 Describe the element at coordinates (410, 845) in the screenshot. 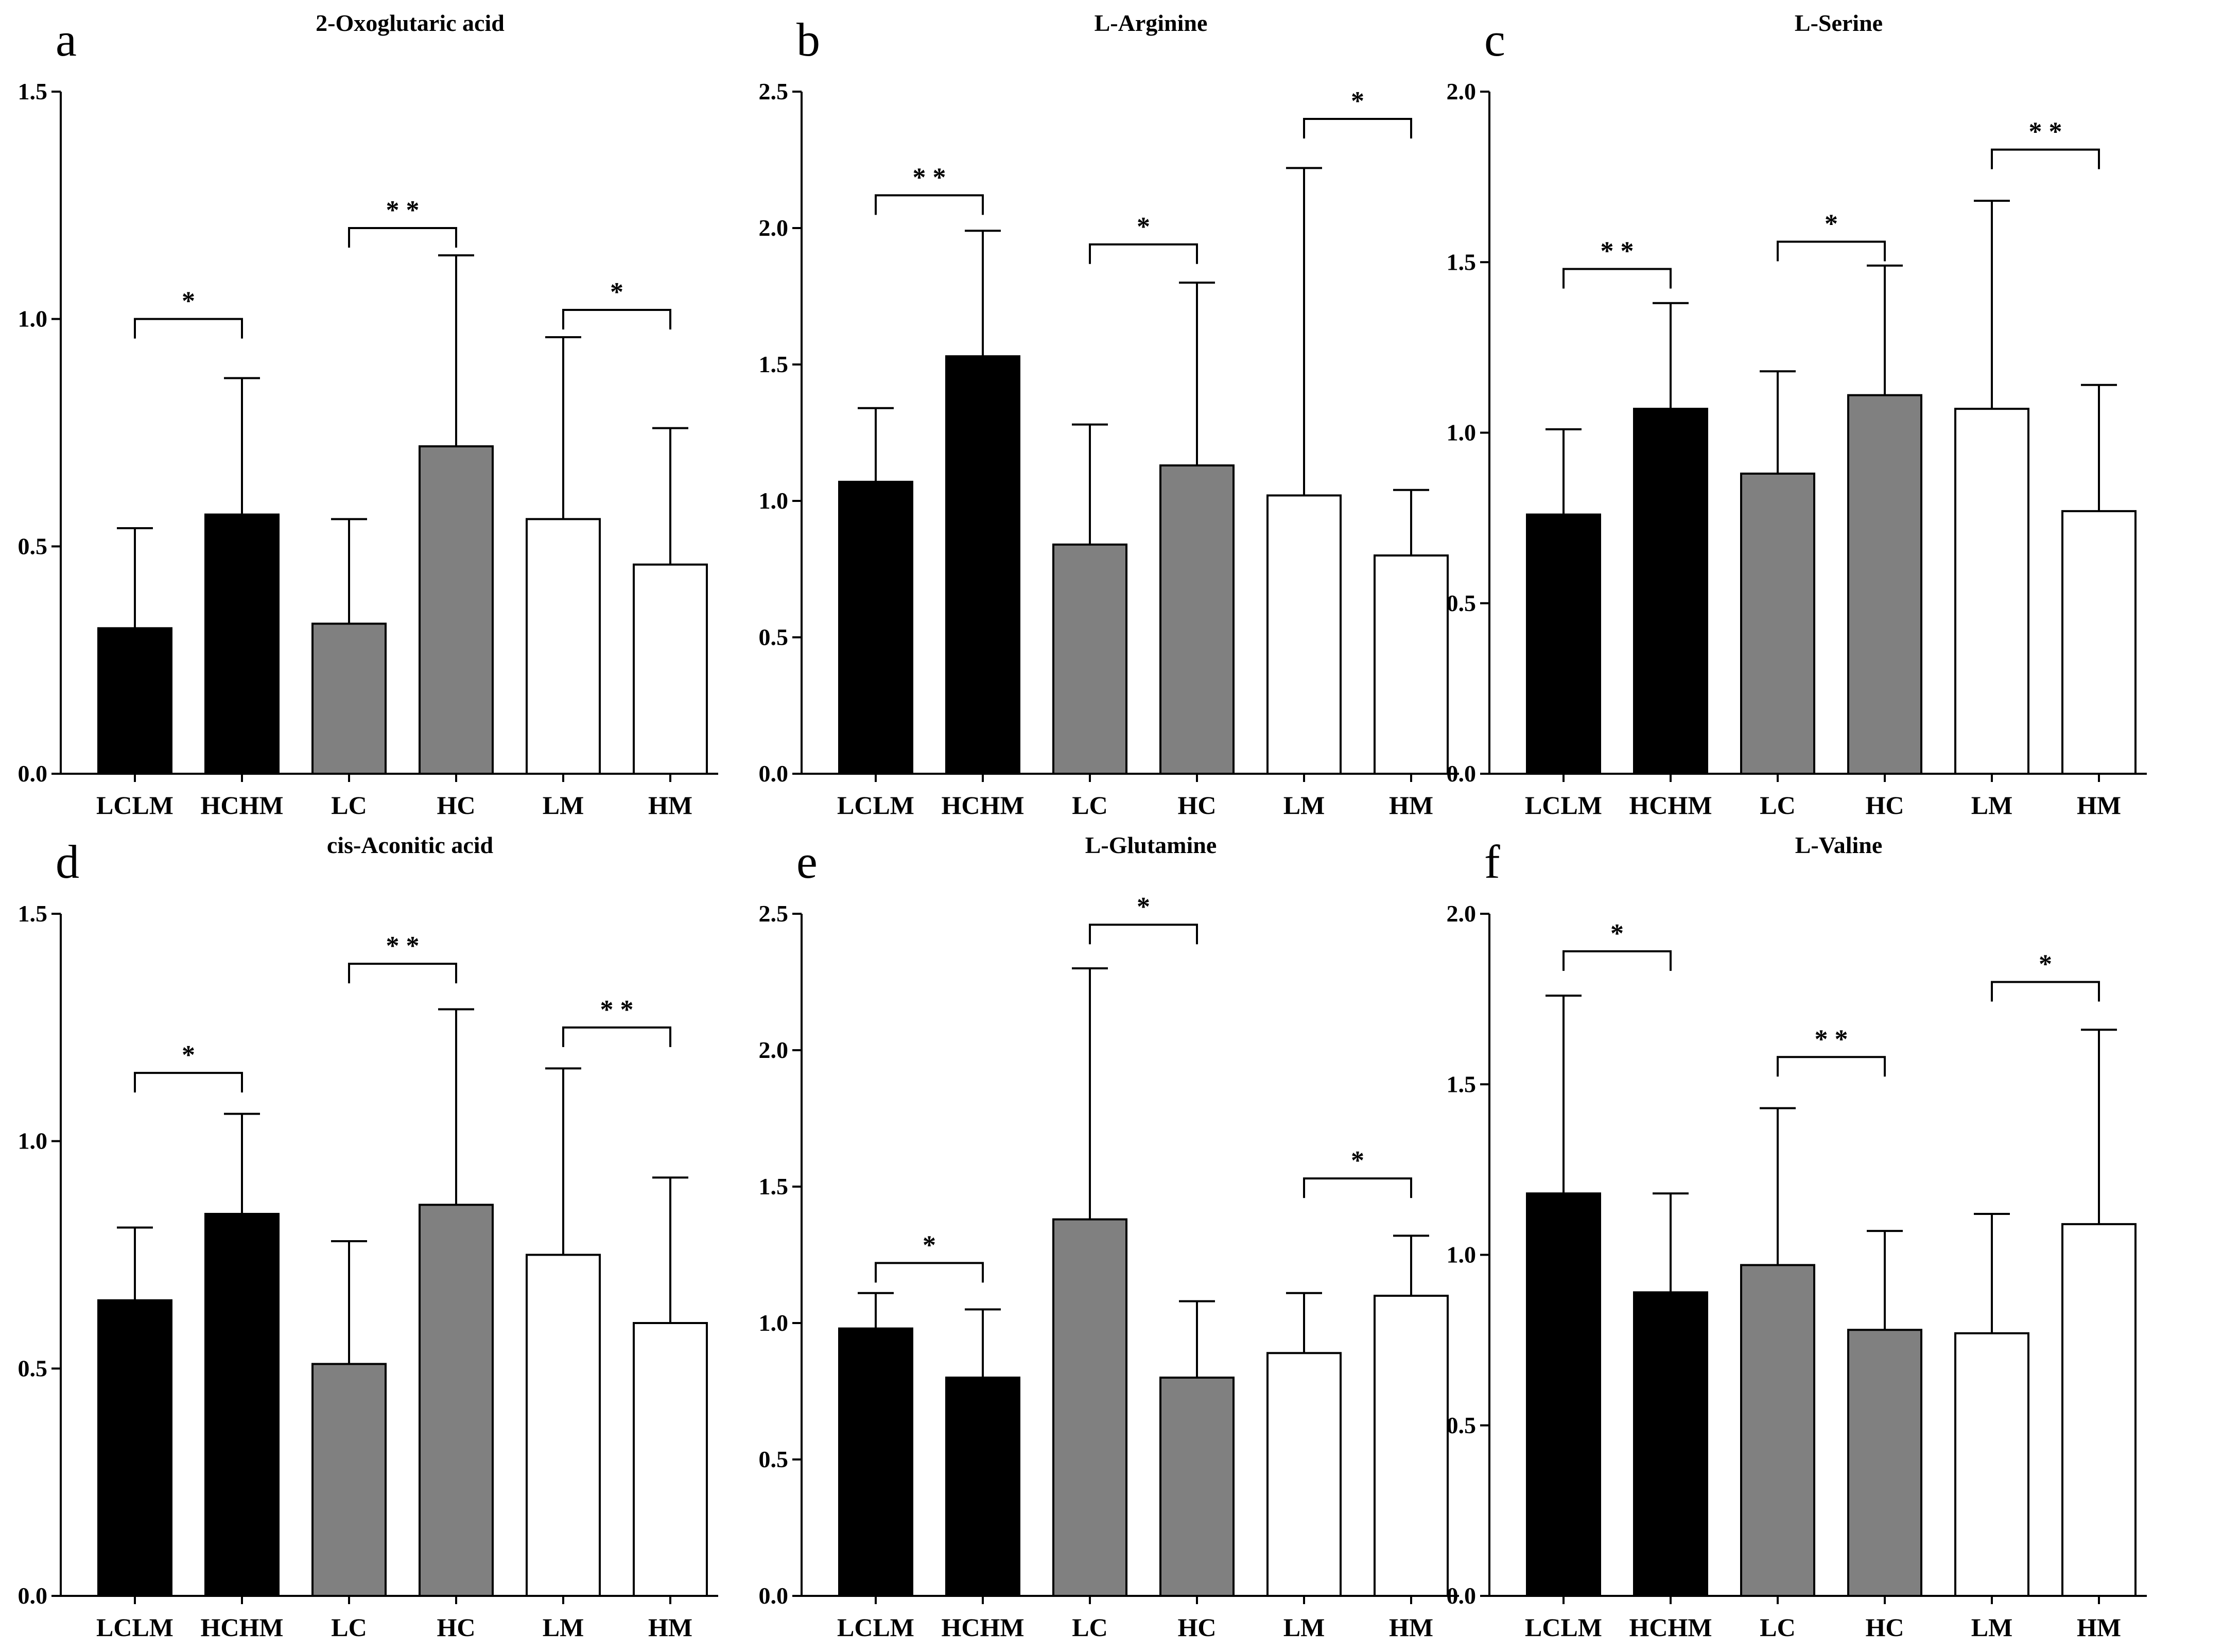

I see `chart-title: cis-Aconitic acid` at that location.